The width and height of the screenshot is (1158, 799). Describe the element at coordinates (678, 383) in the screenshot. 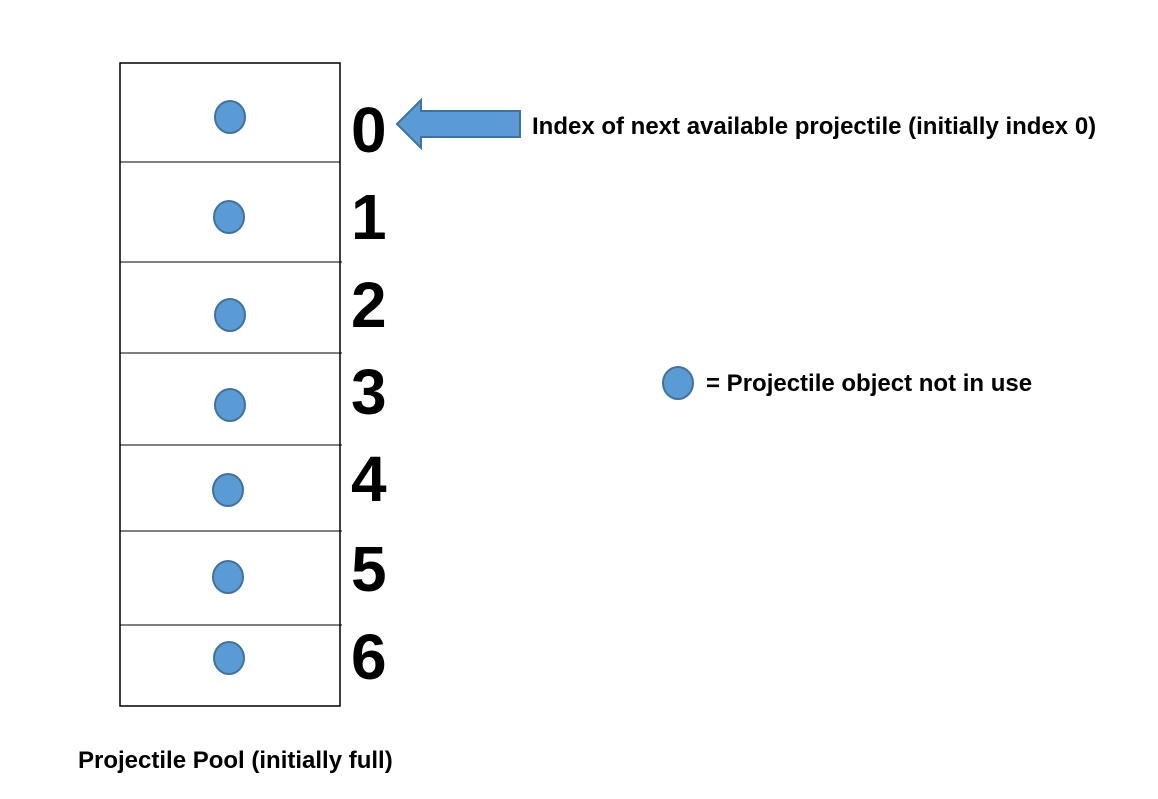

I see `legend-projectile-icon` at that location.